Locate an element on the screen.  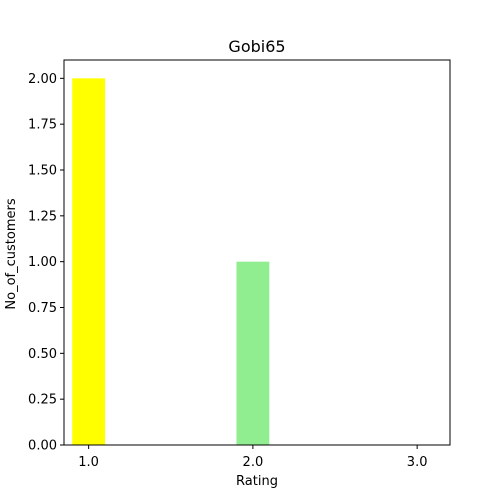
x-tick-label: 3.0 is located at coordinates (417, 462).